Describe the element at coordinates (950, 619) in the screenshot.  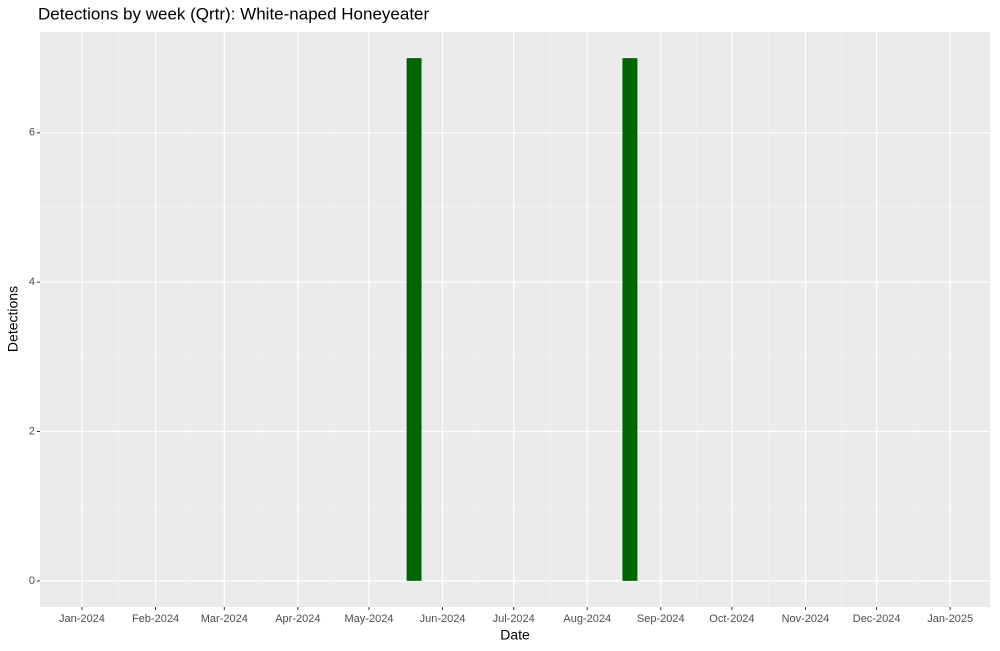
I see `x-tick-label: Jan-2025` at that location.